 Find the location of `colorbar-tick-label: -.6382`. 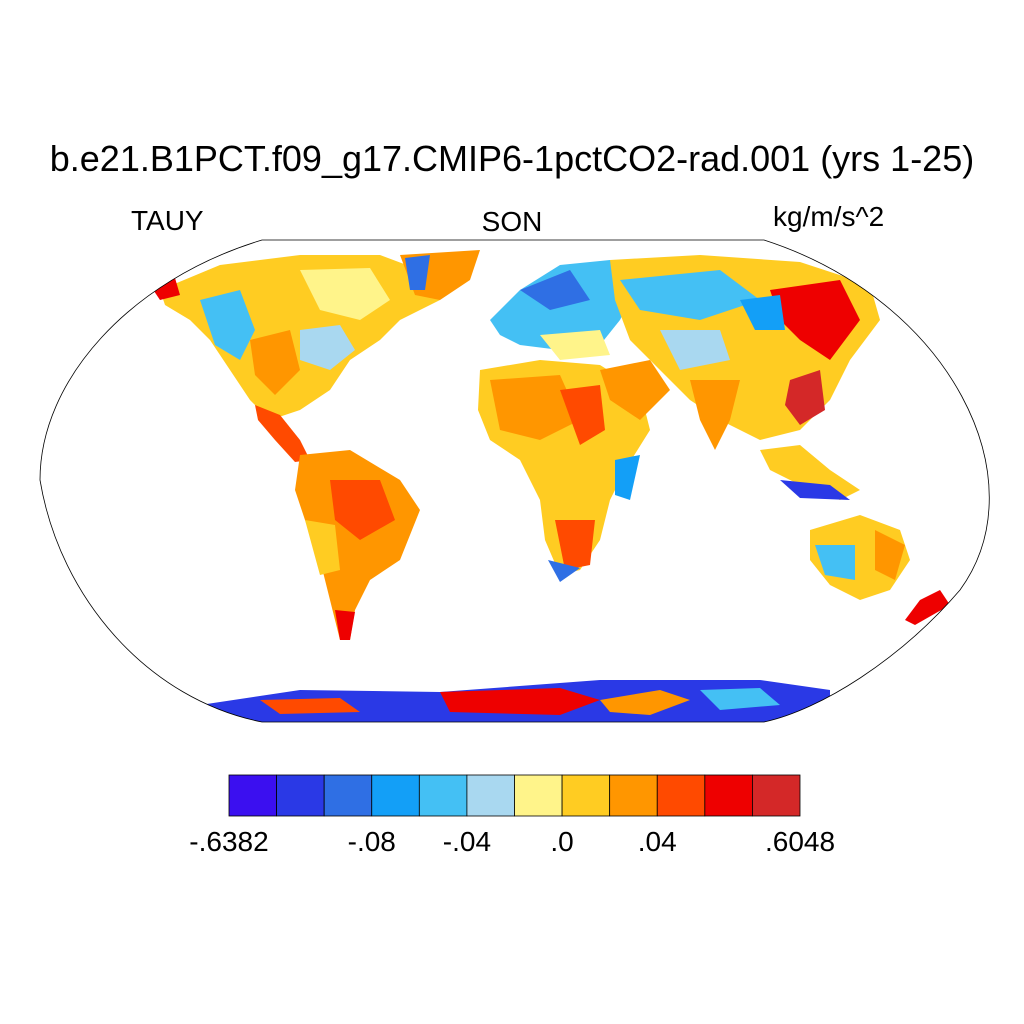

colorbar-tick-label: -.6382 is located at coordinates (229, 841).